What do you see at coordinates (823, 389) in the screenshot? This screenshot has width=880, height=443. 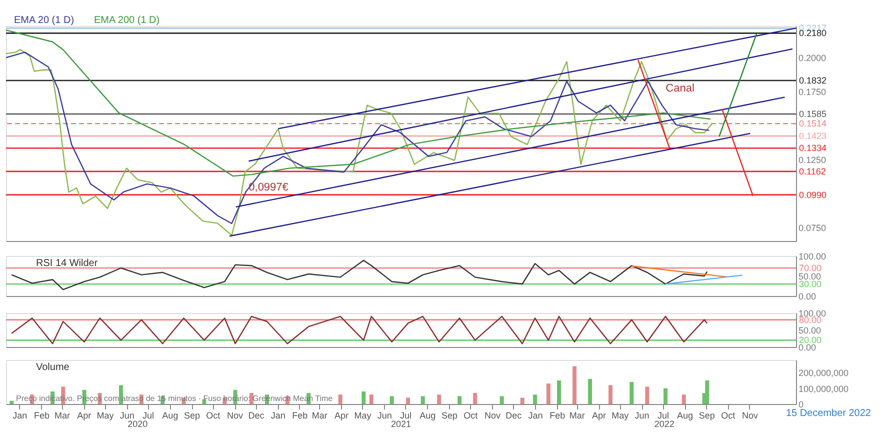 I see `y-tick-label: 100,000,000` at bounding box center [823, 389].